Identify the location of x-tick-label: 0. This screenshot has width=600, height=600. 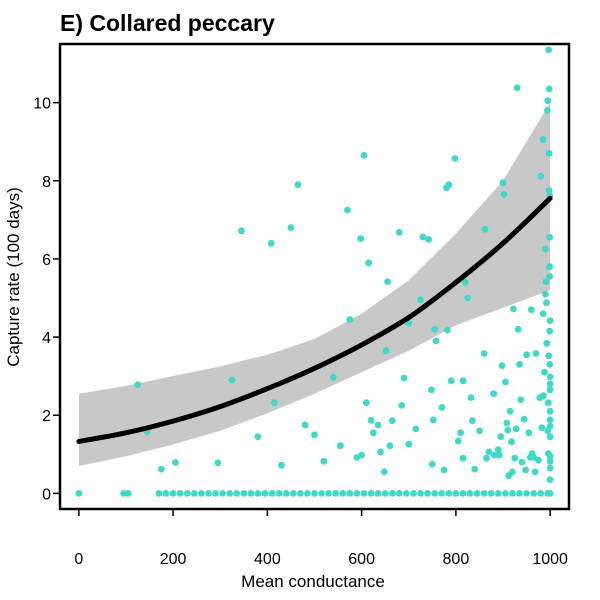
(78, 559).